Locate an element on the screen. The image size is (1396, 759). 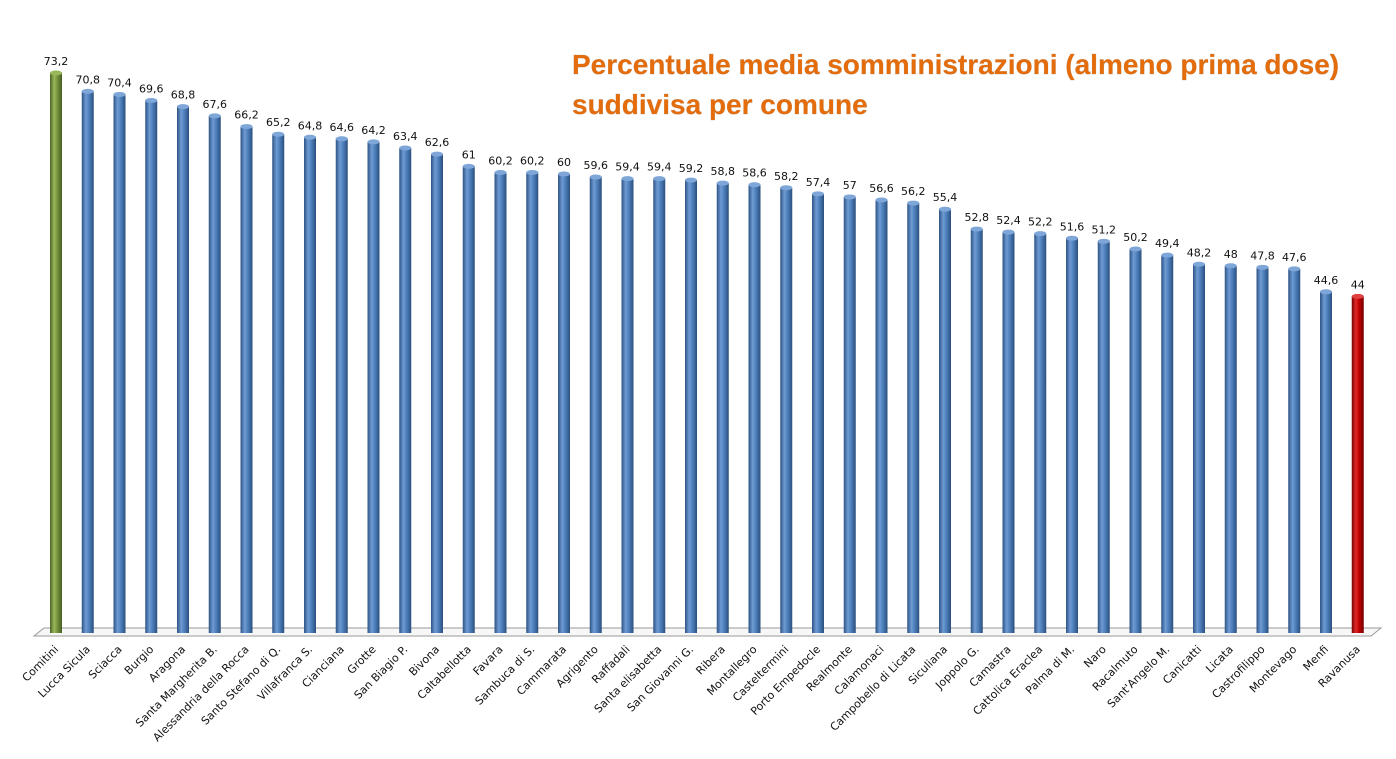
category-label-34: Naro is located at coordinates (1095, 657).